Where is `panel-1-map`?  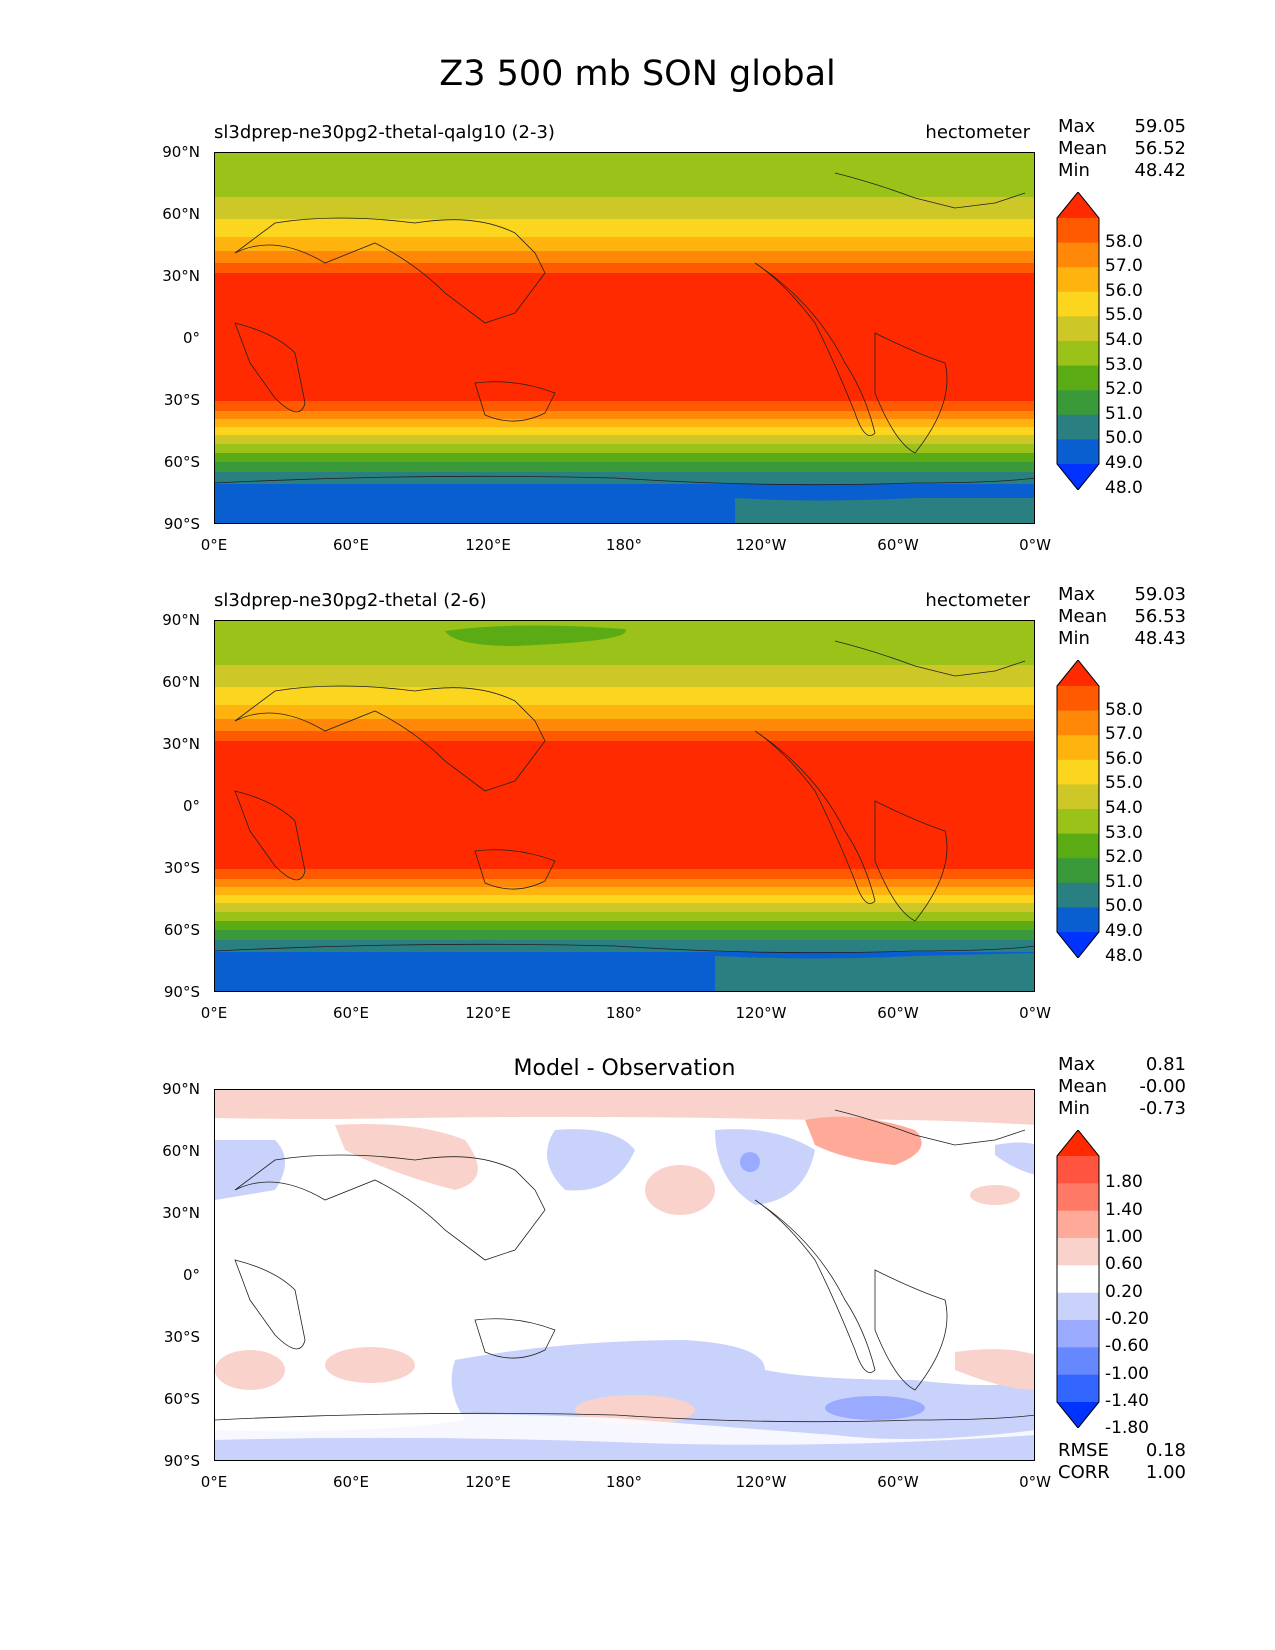 panel-1-map is located at coordinates (624, 338).